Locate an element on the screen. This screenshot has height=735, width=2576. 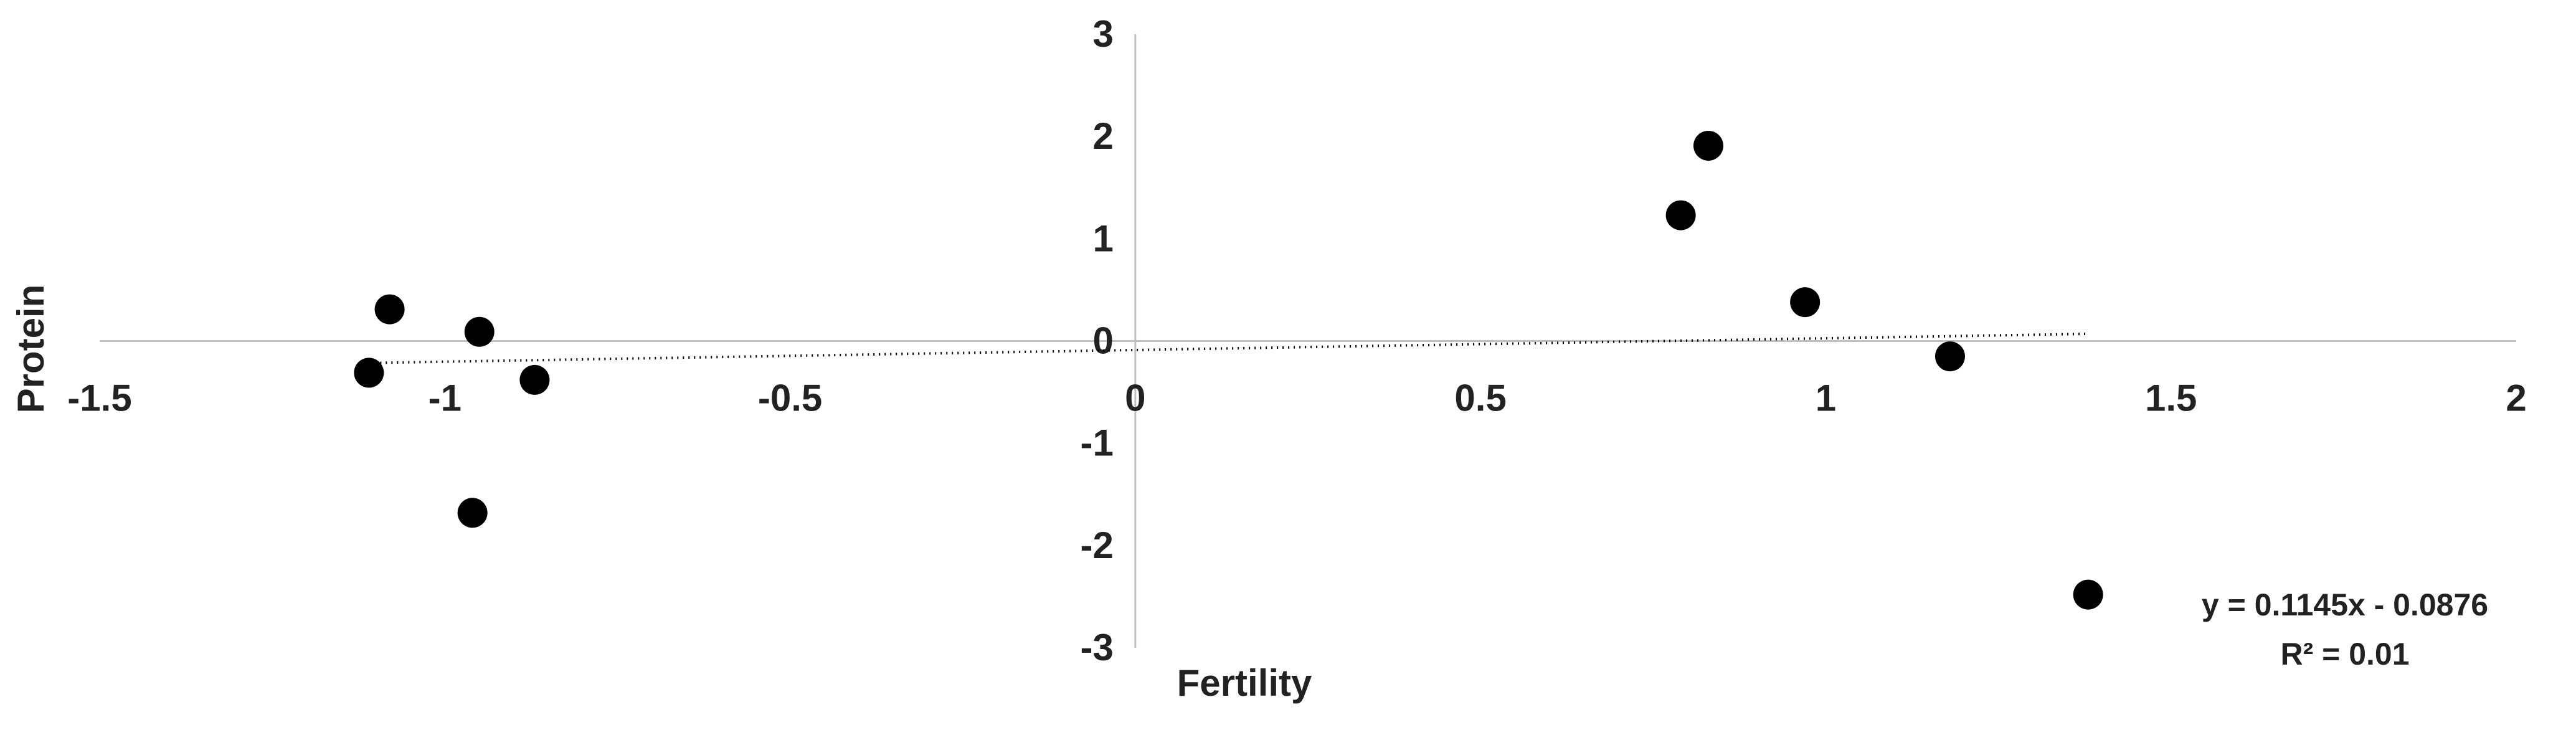
y-tick-label: -1 is located at coordinates (1097, 443).